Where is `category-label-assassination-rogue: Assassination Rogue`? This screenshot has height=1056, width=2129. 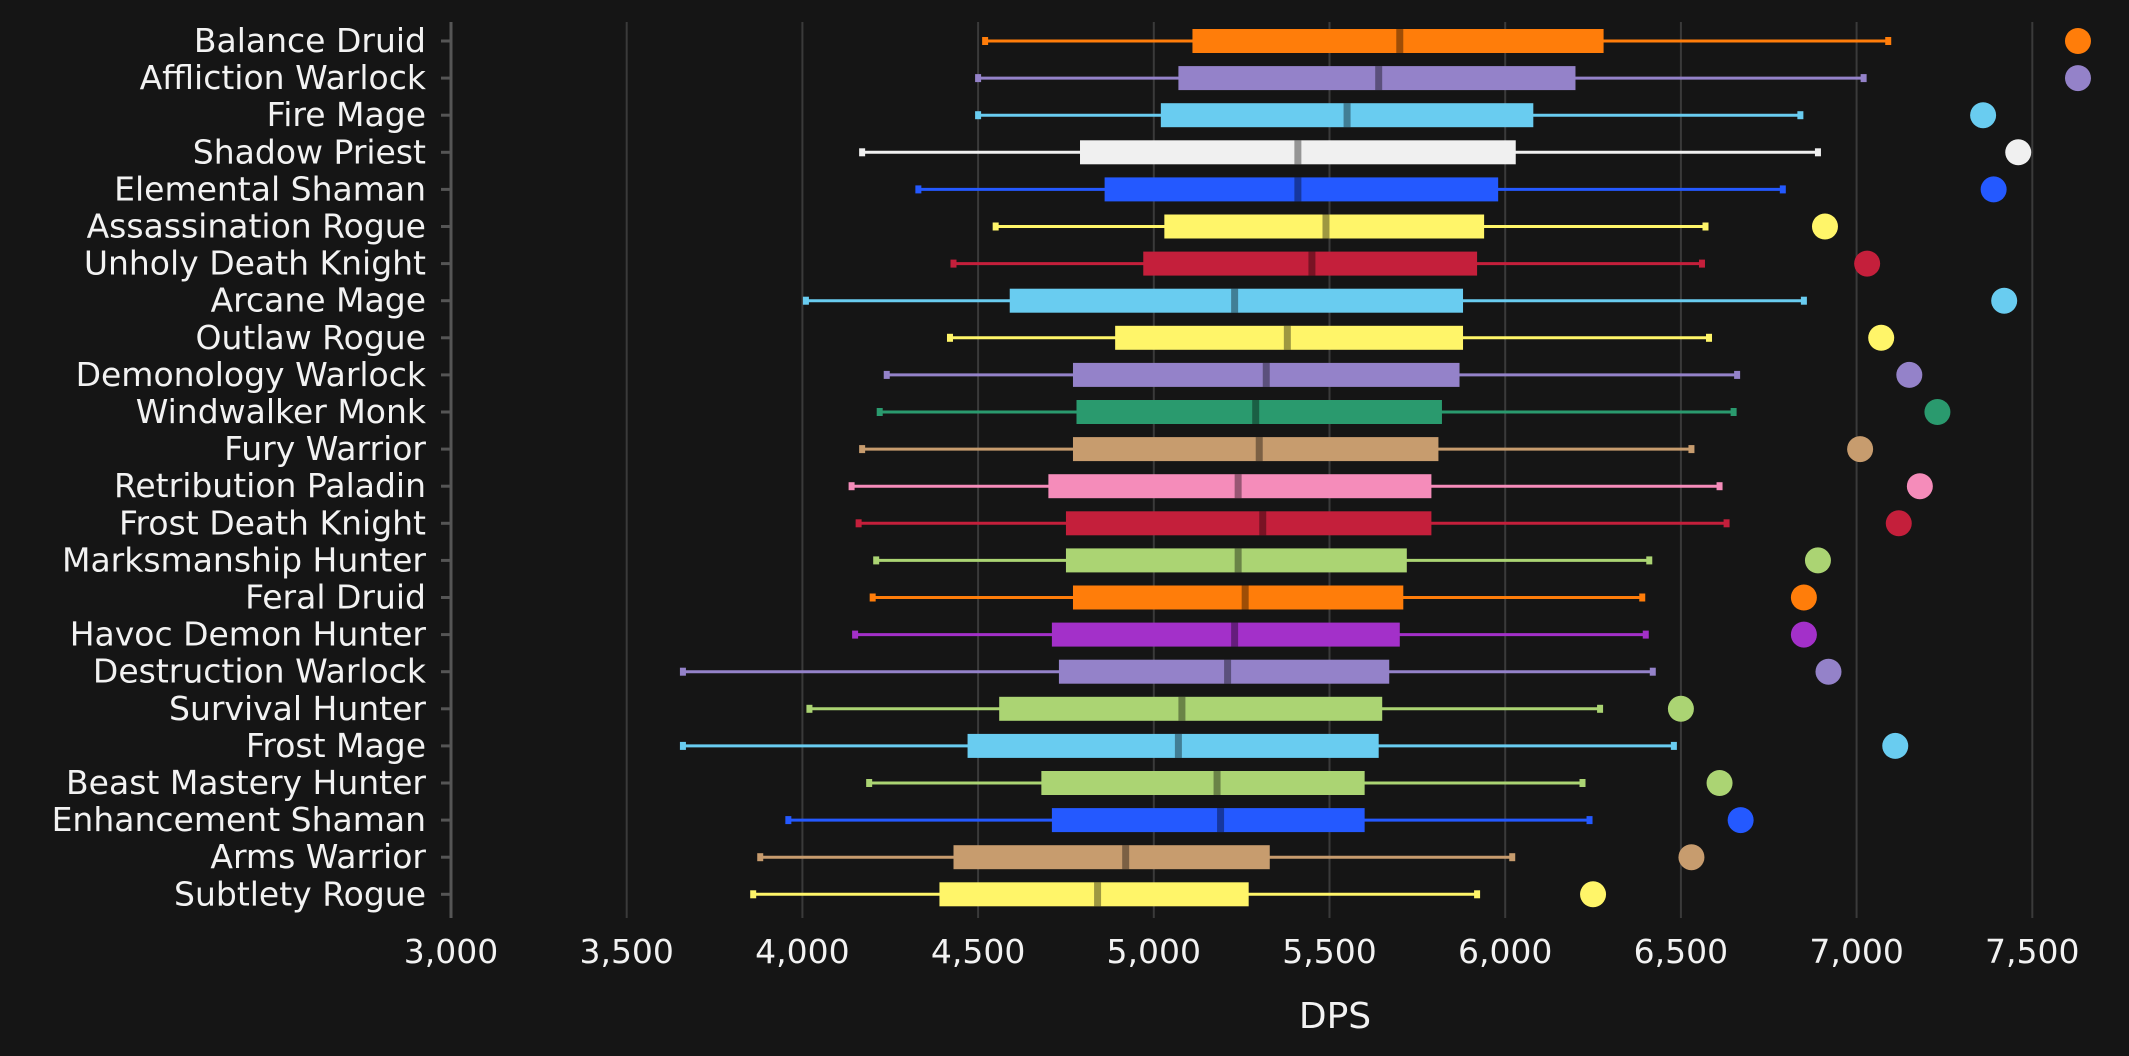
category-label-assassination-rogue: Assassination Rogue is located at coordinates (256, 226).